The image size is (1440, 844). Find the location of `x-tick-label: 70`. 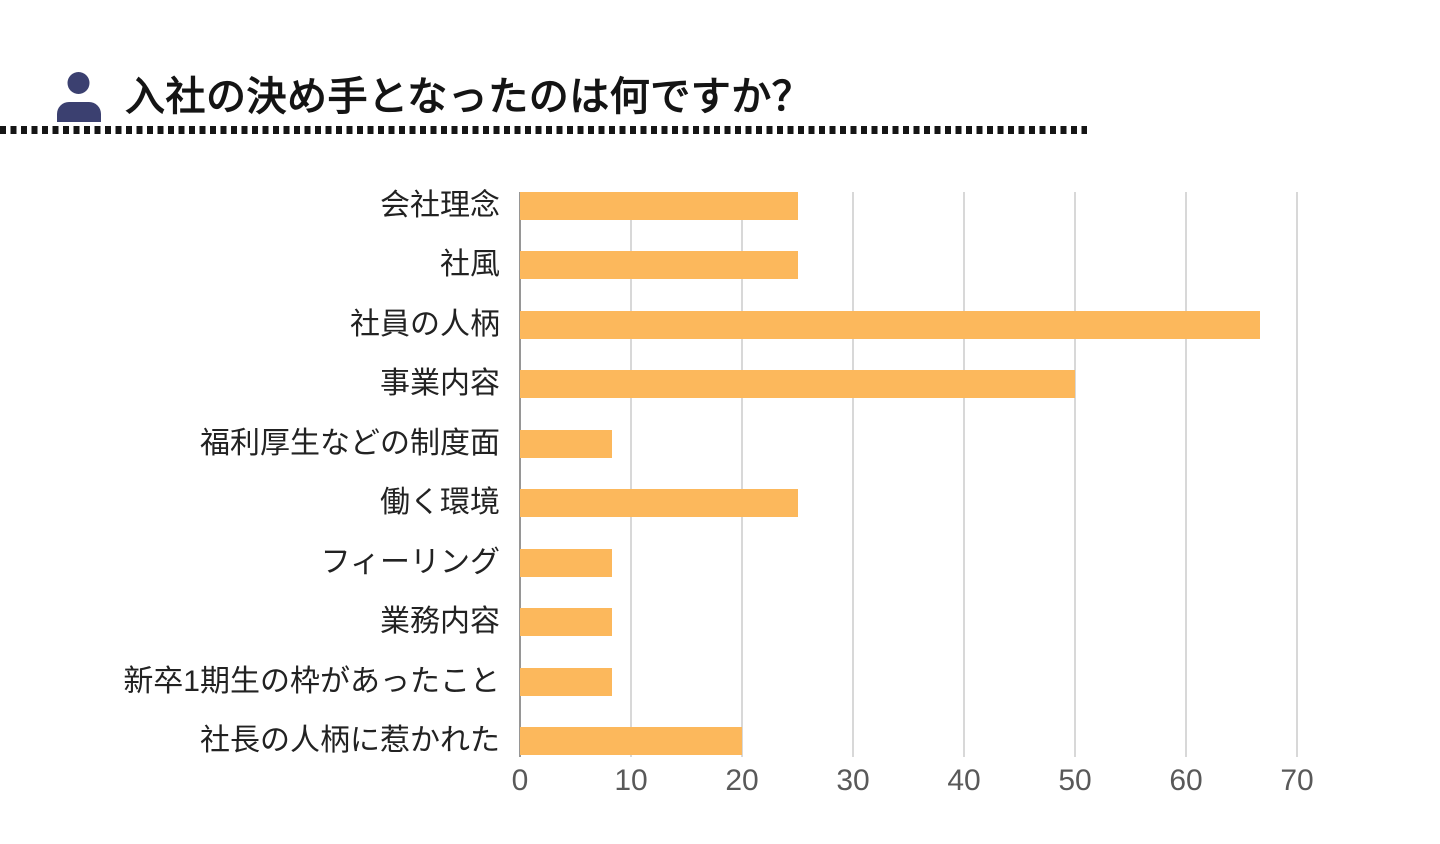

x-tick-label: 70 is located at coordinates (1297, 780).